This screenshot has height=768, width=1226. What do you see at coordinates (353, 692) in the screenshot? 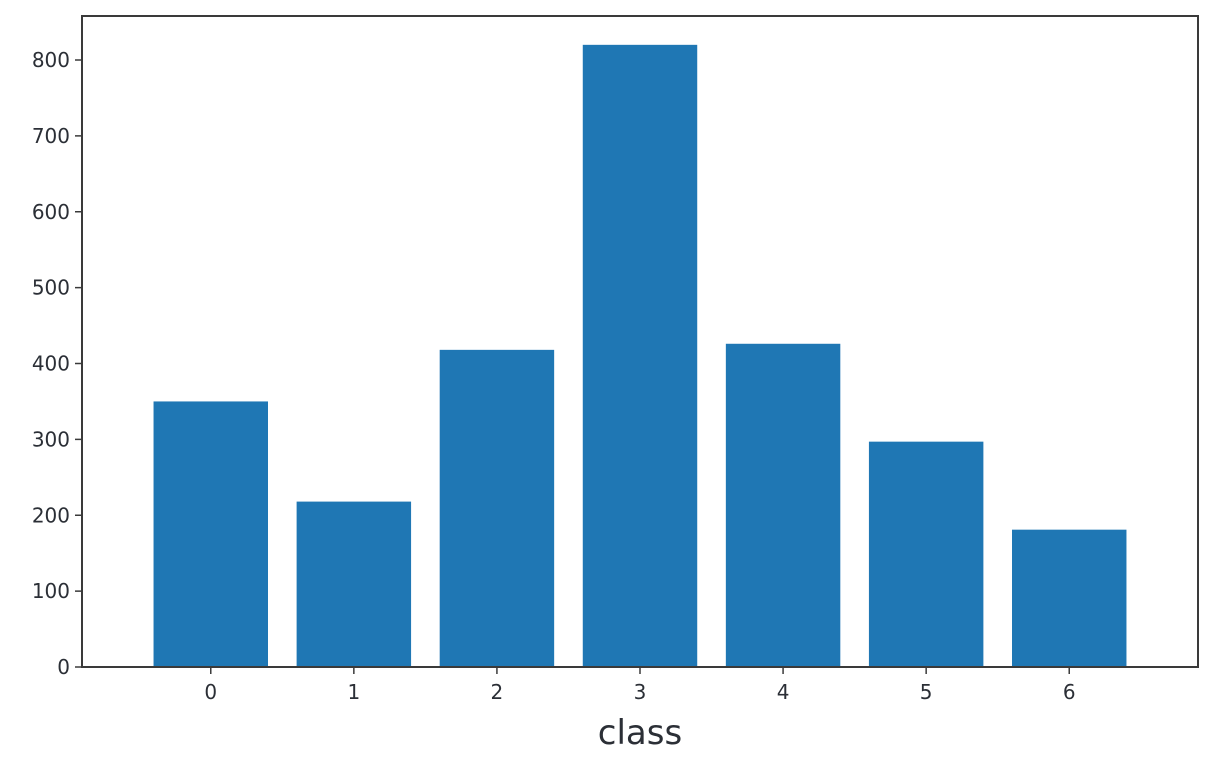
I see `x-tick-label: 1` at bounding box center [353, 692].